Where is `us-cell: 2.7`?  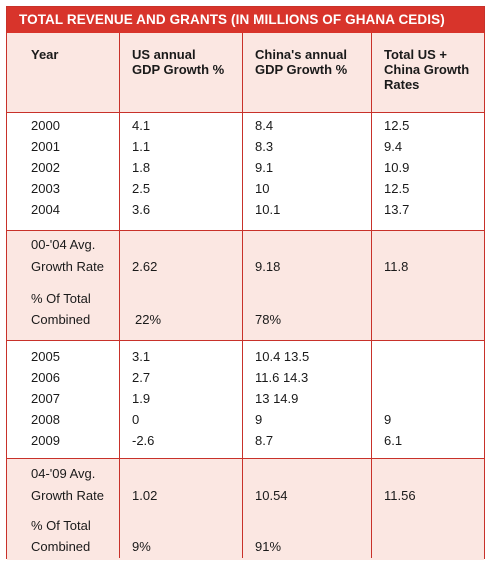 us-cell: 2.7 is located at coordinates (141, 377).